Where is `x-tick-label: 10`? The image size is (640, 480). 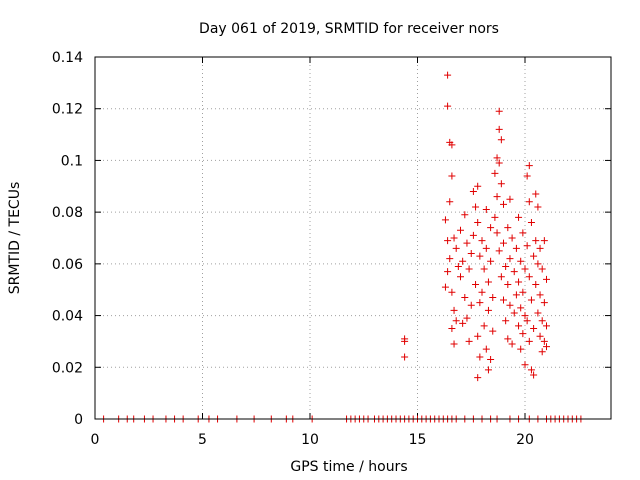
x-tick-label: 10 is located at coordinates (310, 440).